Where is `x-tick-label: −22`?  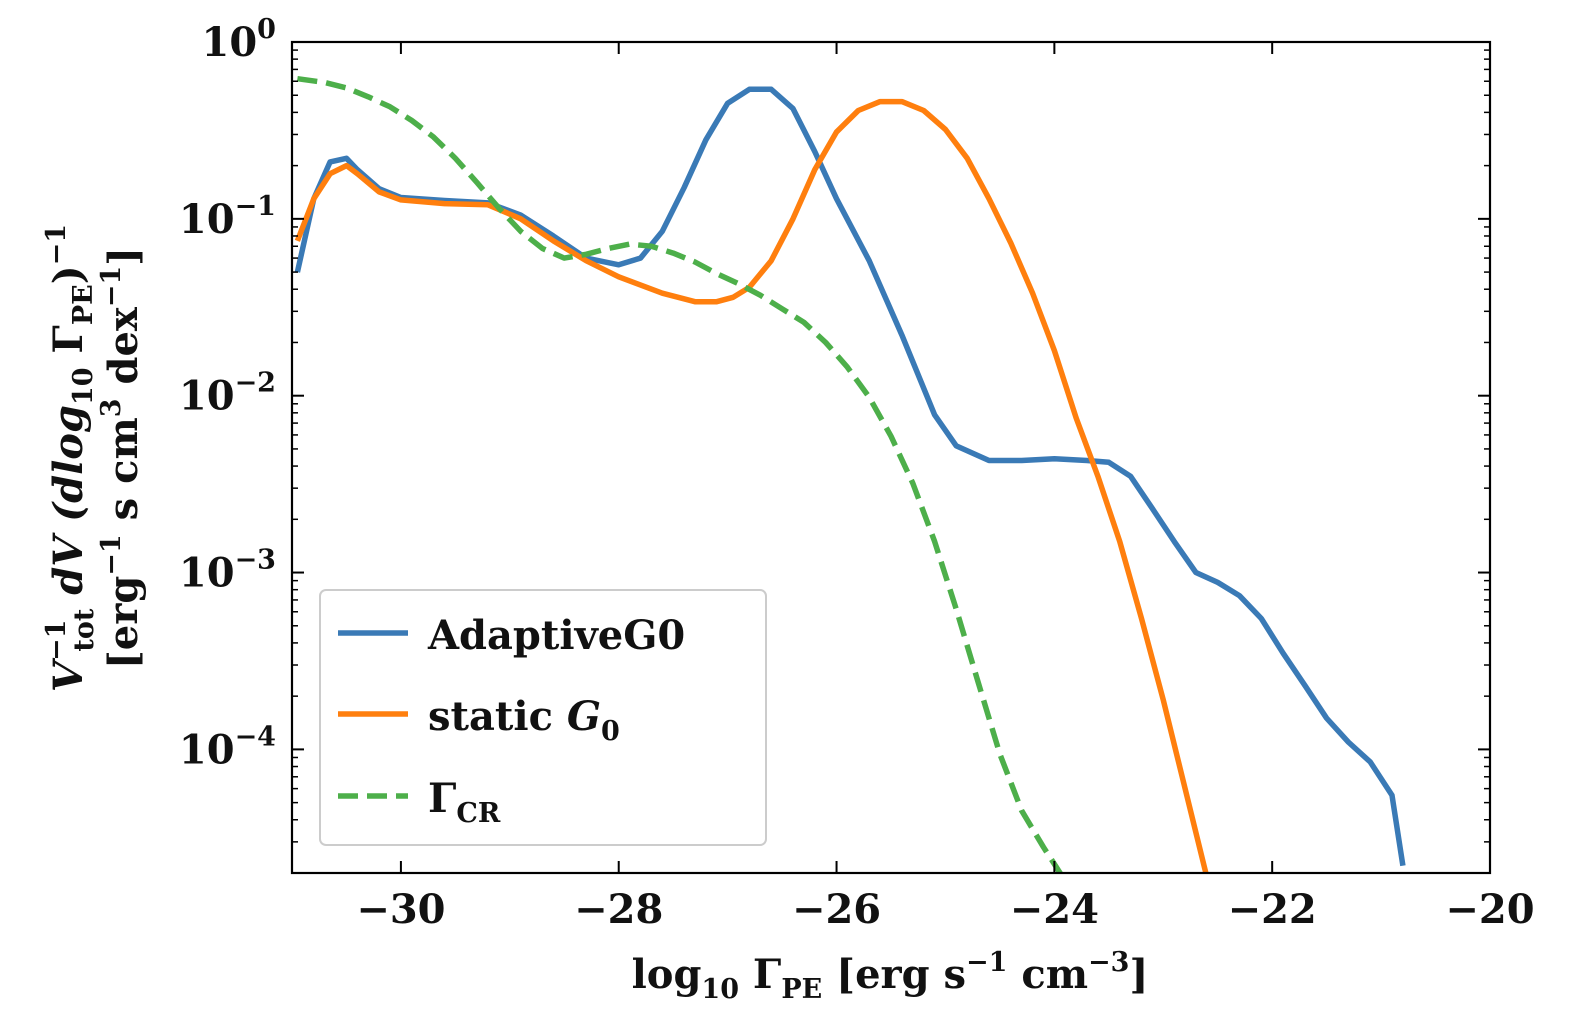 x-tick-label: −22 is located at coordinates (1272, 909).